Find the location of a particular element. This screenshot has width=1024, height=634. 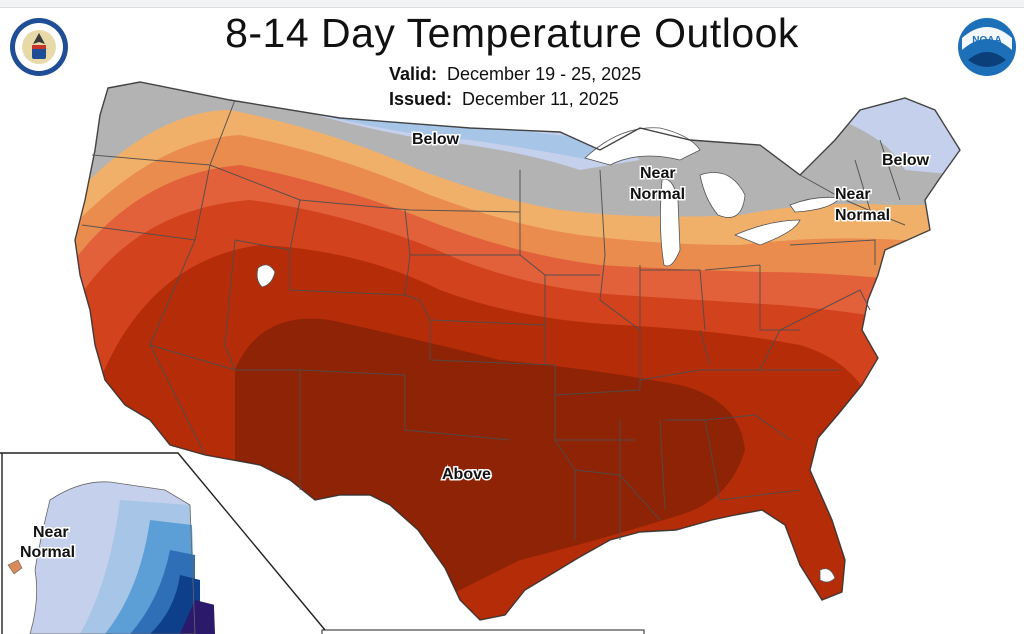

alaska-island is located at coordinates (15, 567).